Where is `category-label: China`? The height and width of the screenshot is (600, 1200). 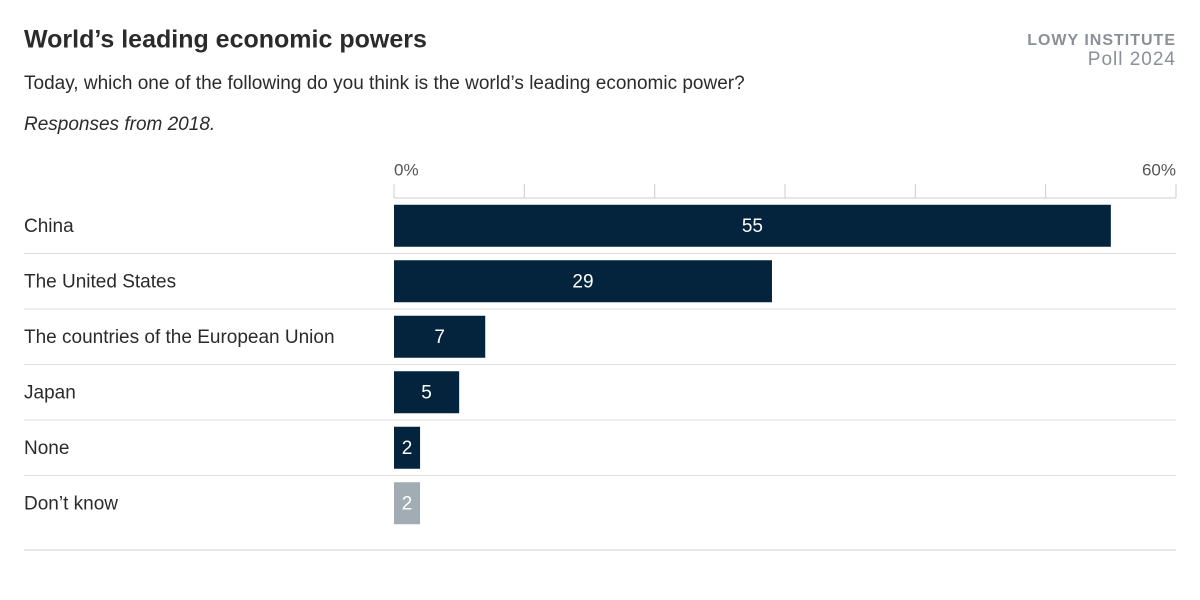
category-label: China is located at coordinates (49, 226).